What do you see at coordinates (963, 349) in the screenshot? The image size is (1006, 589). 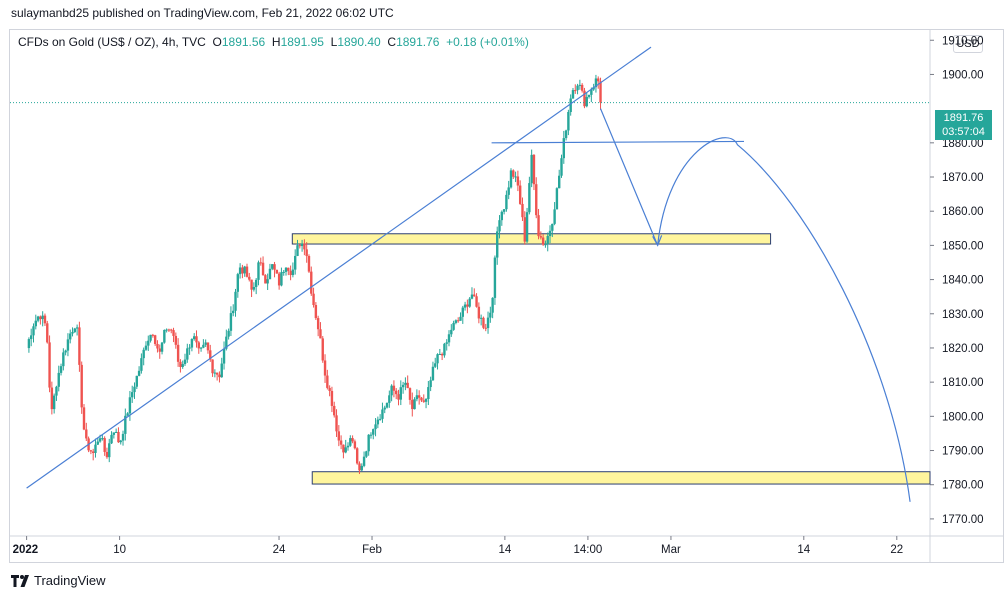 I see `y-tick-label: 1820.00` at bounding box center [963, 349].